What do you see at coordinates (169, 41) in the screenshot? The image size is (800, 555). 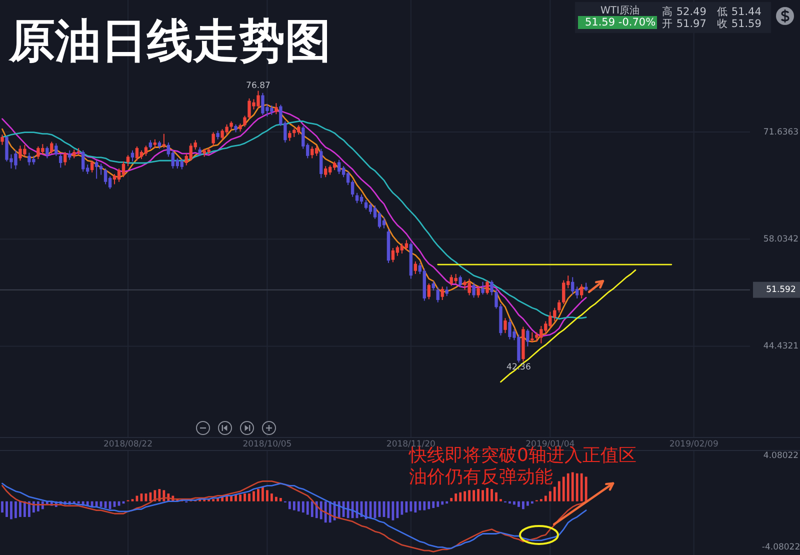 I see `chart-title: 原油日线走势图` at bounding box center [169, 41].